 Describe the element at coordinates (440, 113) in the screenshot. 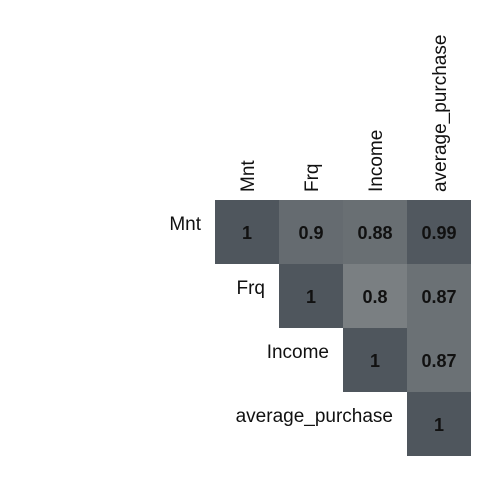

I see `column-label: average_purchase` at that location.